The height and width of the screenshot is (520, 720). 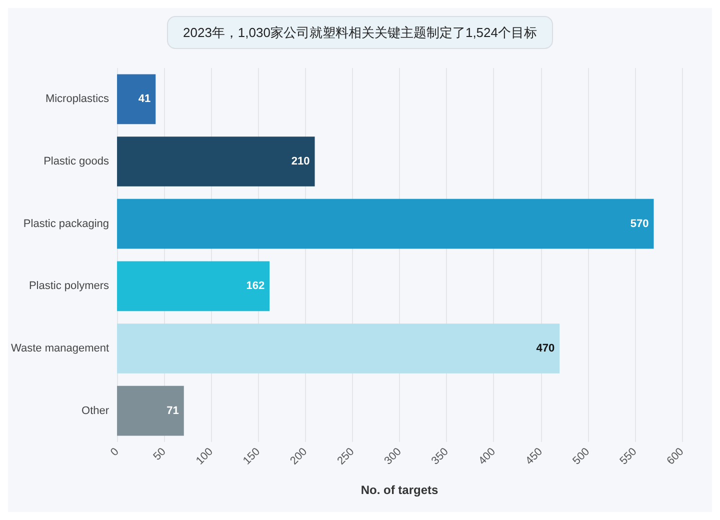 What do you see at coordinates (252, 457) in the screenshot?
I see `x-tick-label: 150` at bounding box center [252, 457].